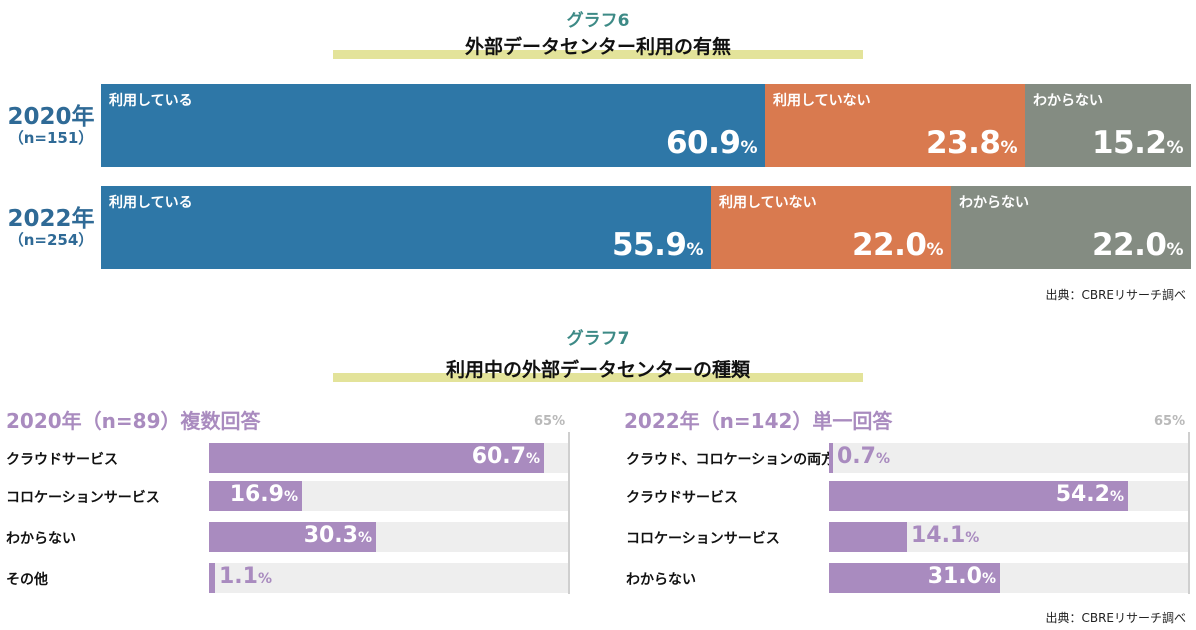  I want to click on year-label: 2020年, so click(51, 117).